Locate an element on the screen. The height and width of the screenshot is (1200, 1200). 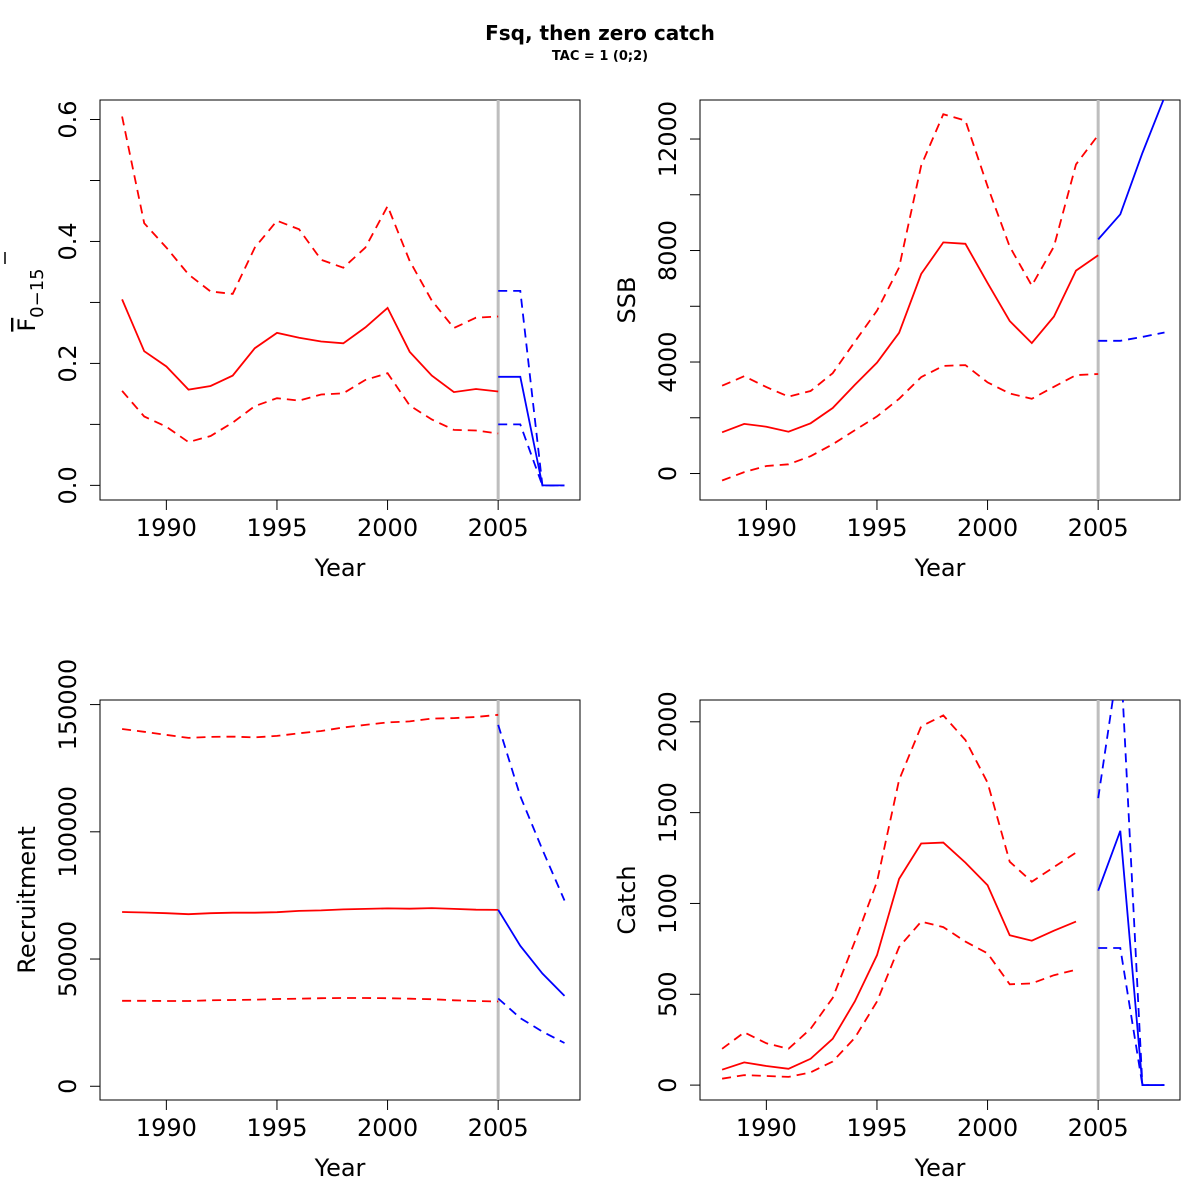
recruitment-y-tick-label: 150000 is located at coordinates (68, 705).